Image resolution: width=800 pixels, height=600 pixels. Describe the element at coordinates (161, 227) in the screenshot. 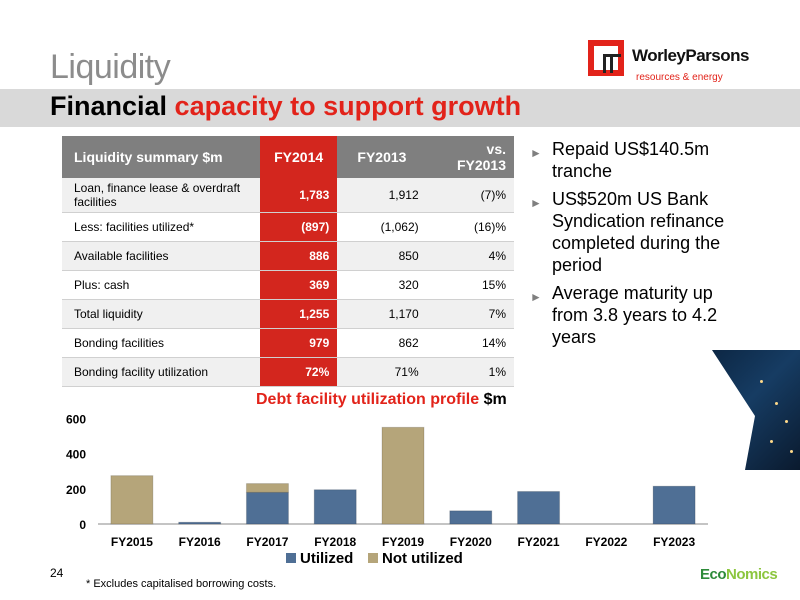

I see `row-label: Less: facilities utilized*` at that location.